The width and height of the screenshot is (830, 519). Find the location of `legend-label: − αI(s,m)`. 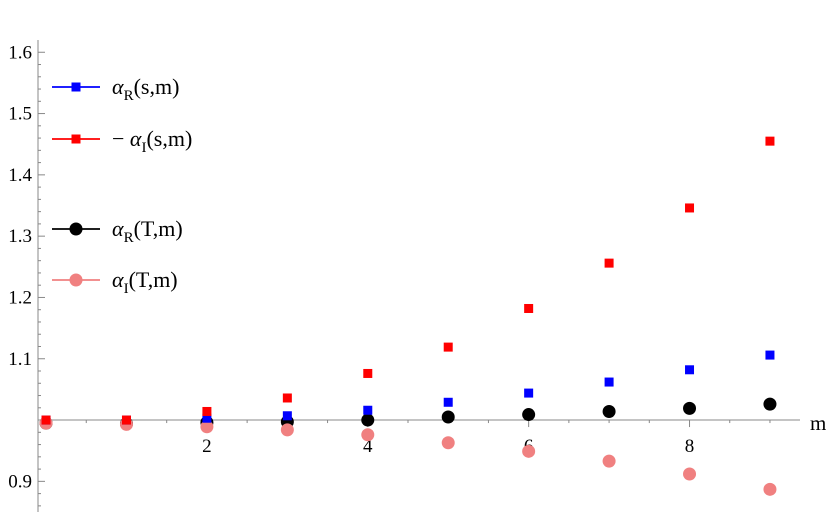

legend-label: − αI(s,m) is located at coordinates (152, 141).